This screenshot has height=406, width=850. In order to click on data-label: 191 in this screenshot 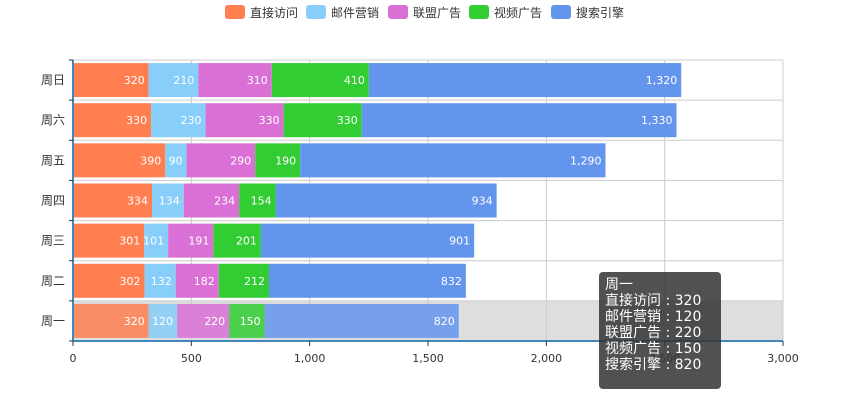, I will do `click(198, 241)`.